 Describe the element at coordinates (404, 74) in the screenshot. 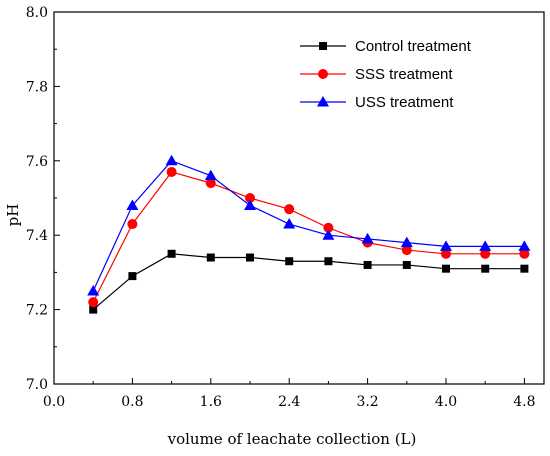

I see `legend-label: SSS treatment` at that location.